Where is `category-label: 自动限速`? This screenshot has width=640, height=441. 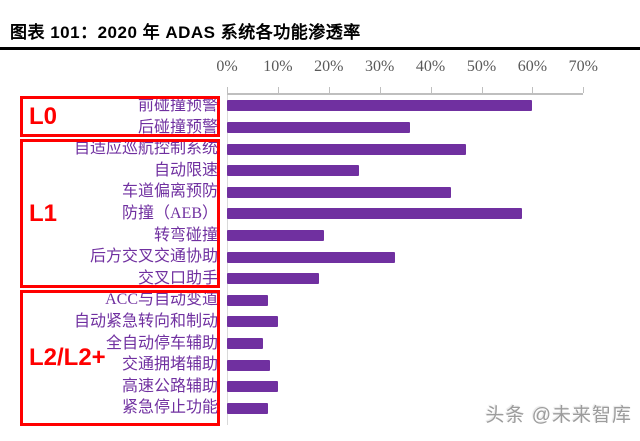 category-label: 自动限速 is located at coordinates (185, 170).